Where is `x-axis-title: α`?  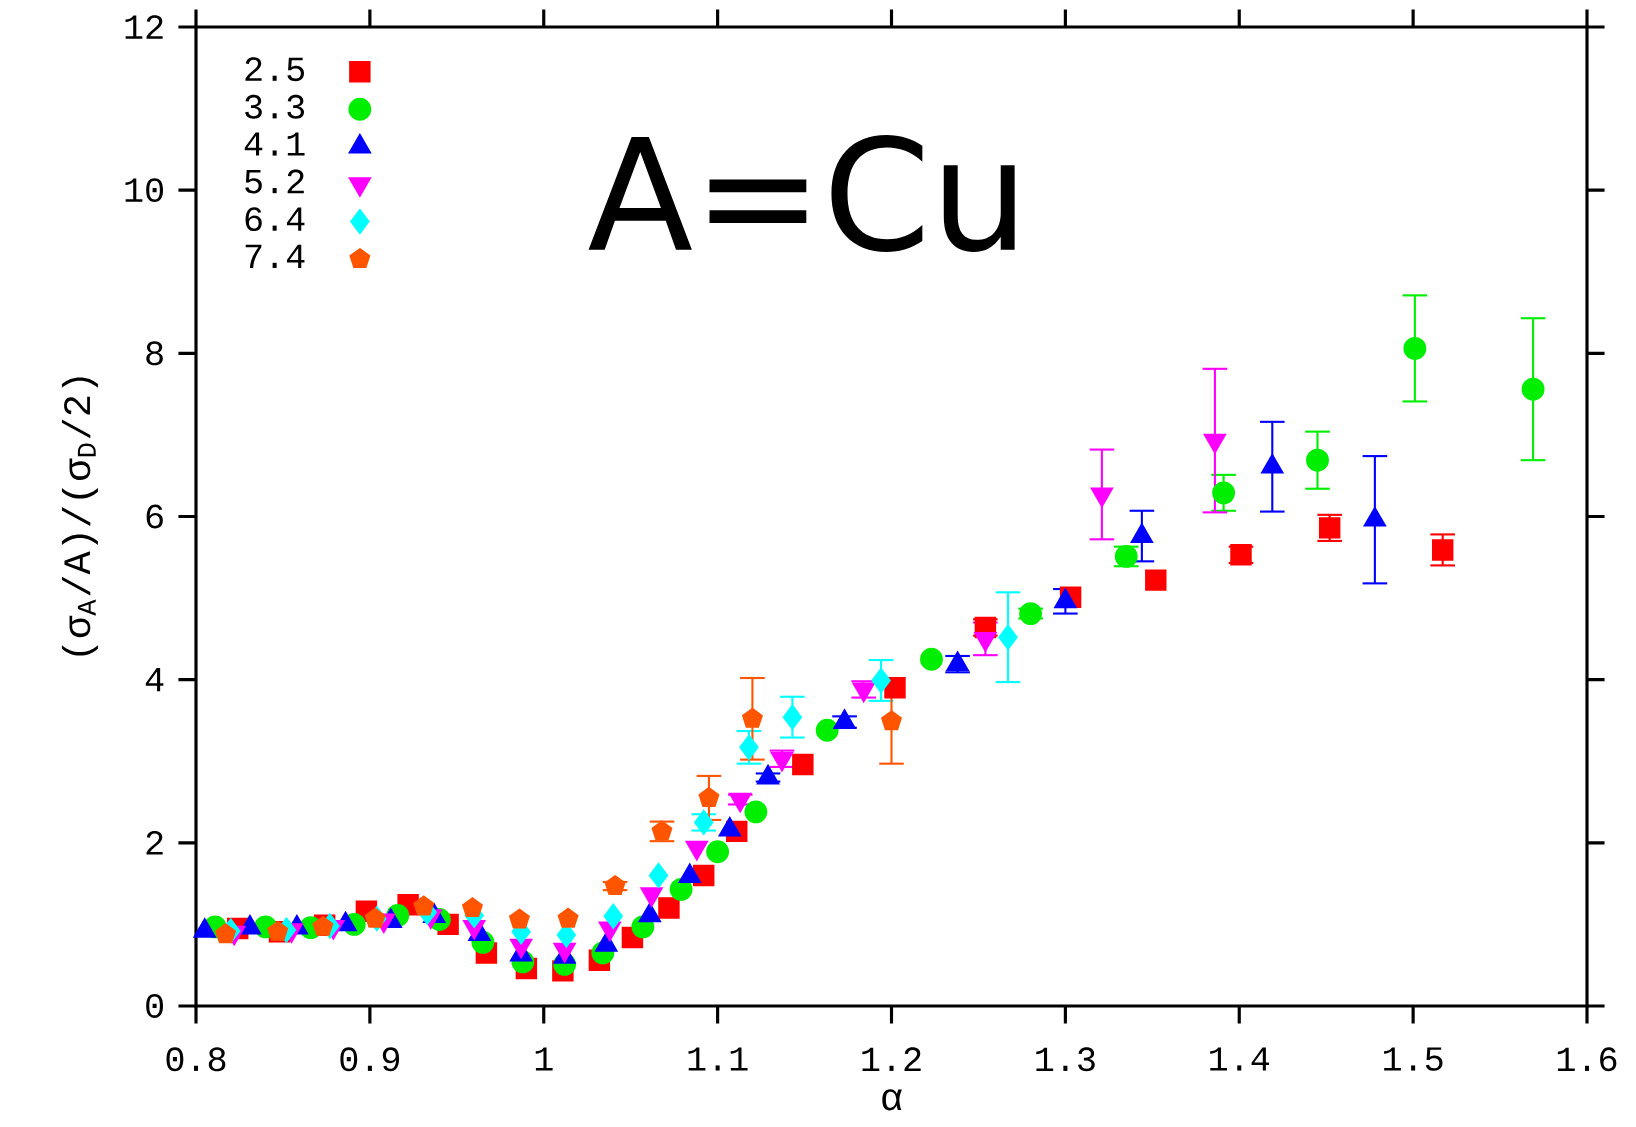 x-axis-title: α is located at coordinates (892, 1100).